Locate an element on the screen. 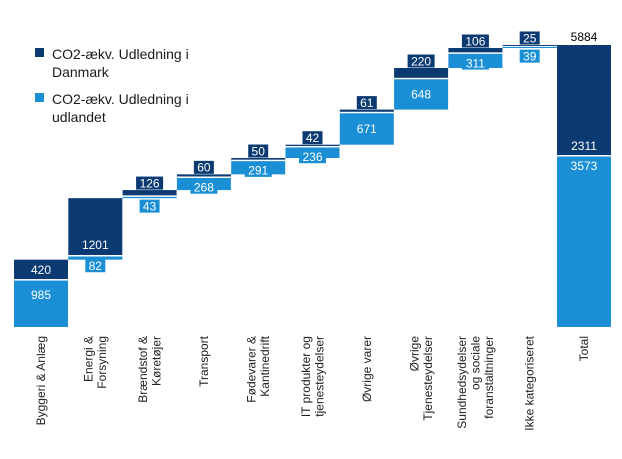 The height and width of the screenshot is (459, 622). label-danmark-3-bg is located at coordinates (203, 167).